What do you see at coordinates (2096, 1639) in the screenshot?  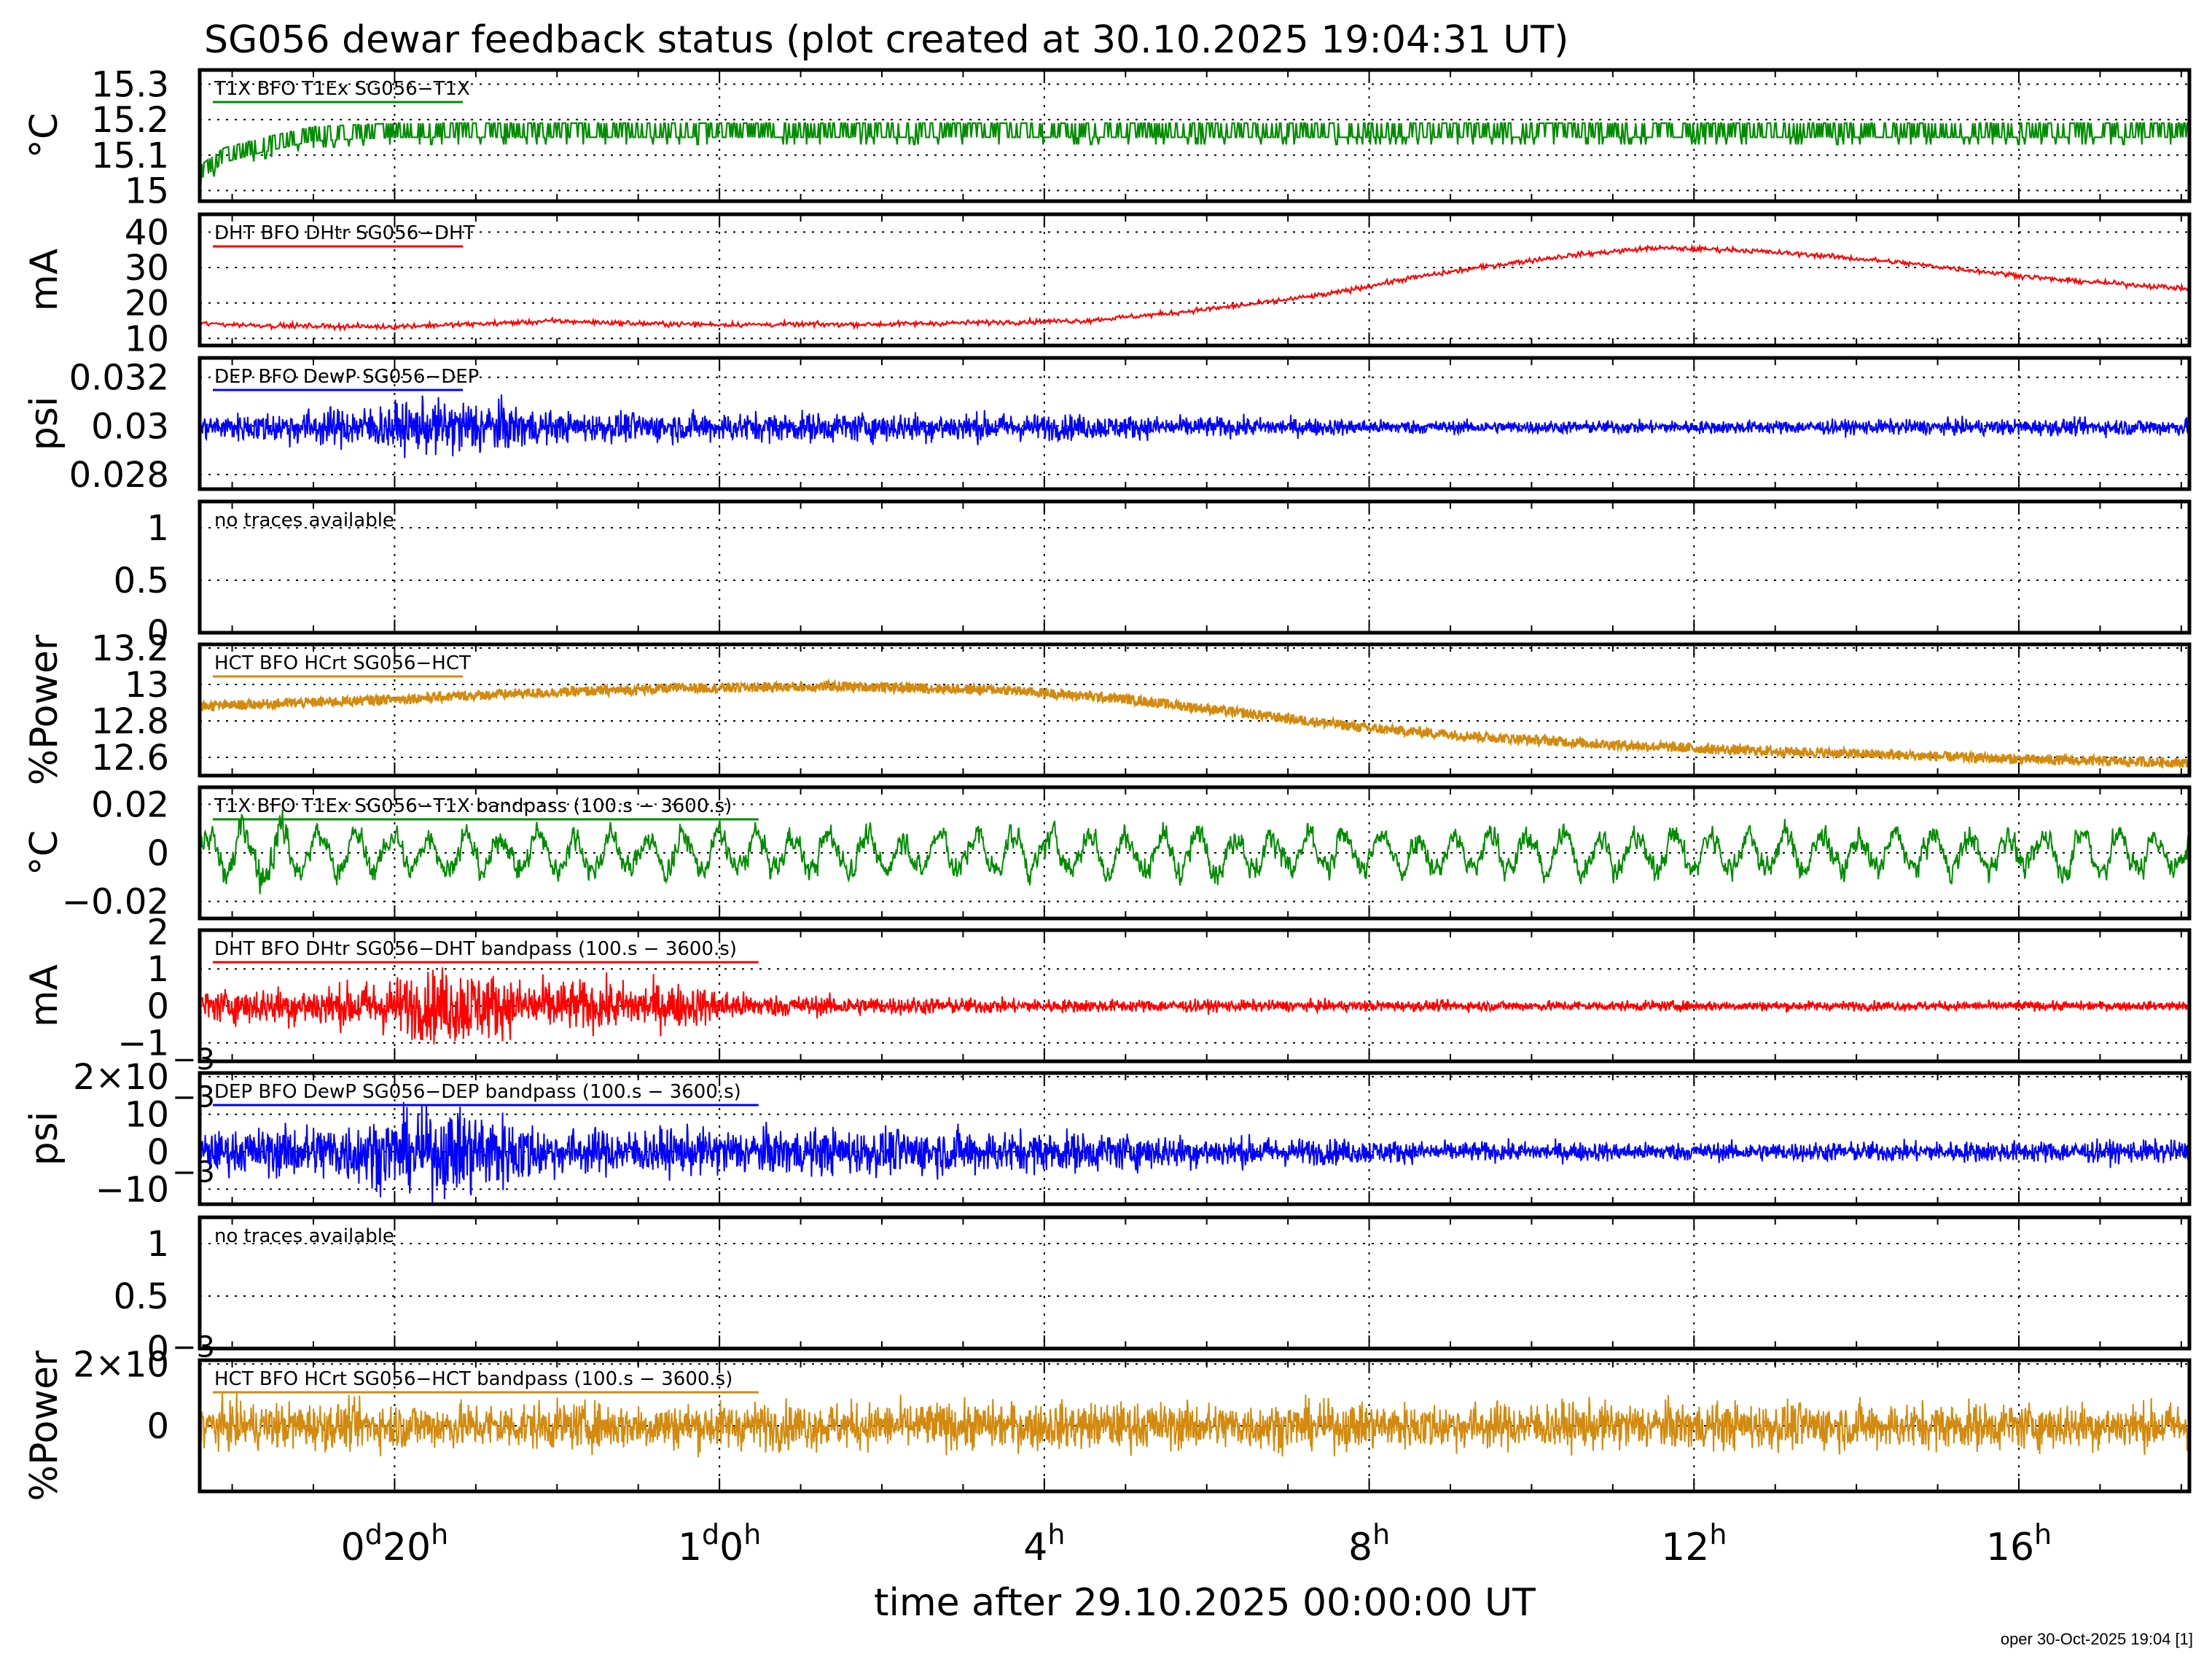 I see `footer-stamp: oper 30-Oct-2025 19:04 [1]` at bounding box center [2096, 1639].